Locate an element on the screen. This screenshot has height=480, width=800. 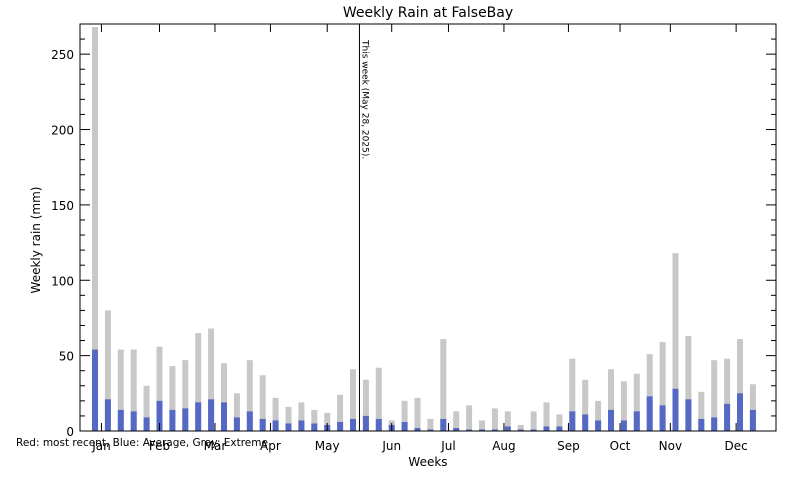
marker-label: This week (May 28, 2025). is located at coordinates (364, 99).